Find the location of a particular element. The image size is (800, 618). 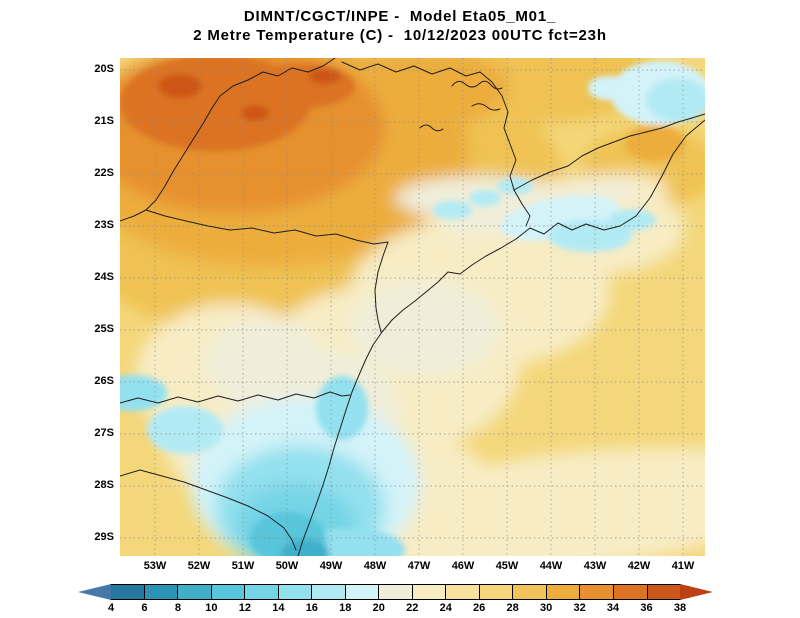

colorbar-tick-label: 18 is located at coordinates (345, 608).